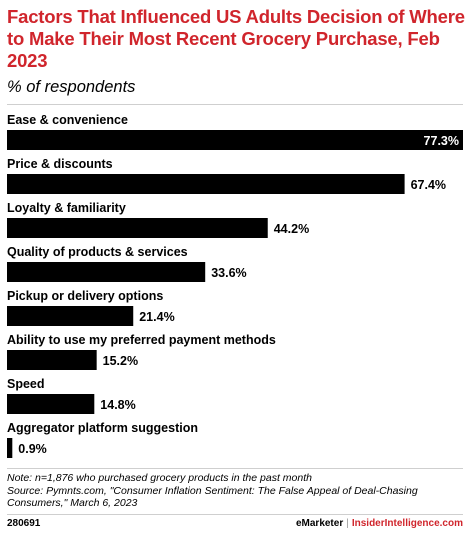 This screenshot has height=535, width=470. What do you see at coordinates (117, 405) in the screenshot?
I see `value-label: 14.8%` at bounding box center [117, 405].